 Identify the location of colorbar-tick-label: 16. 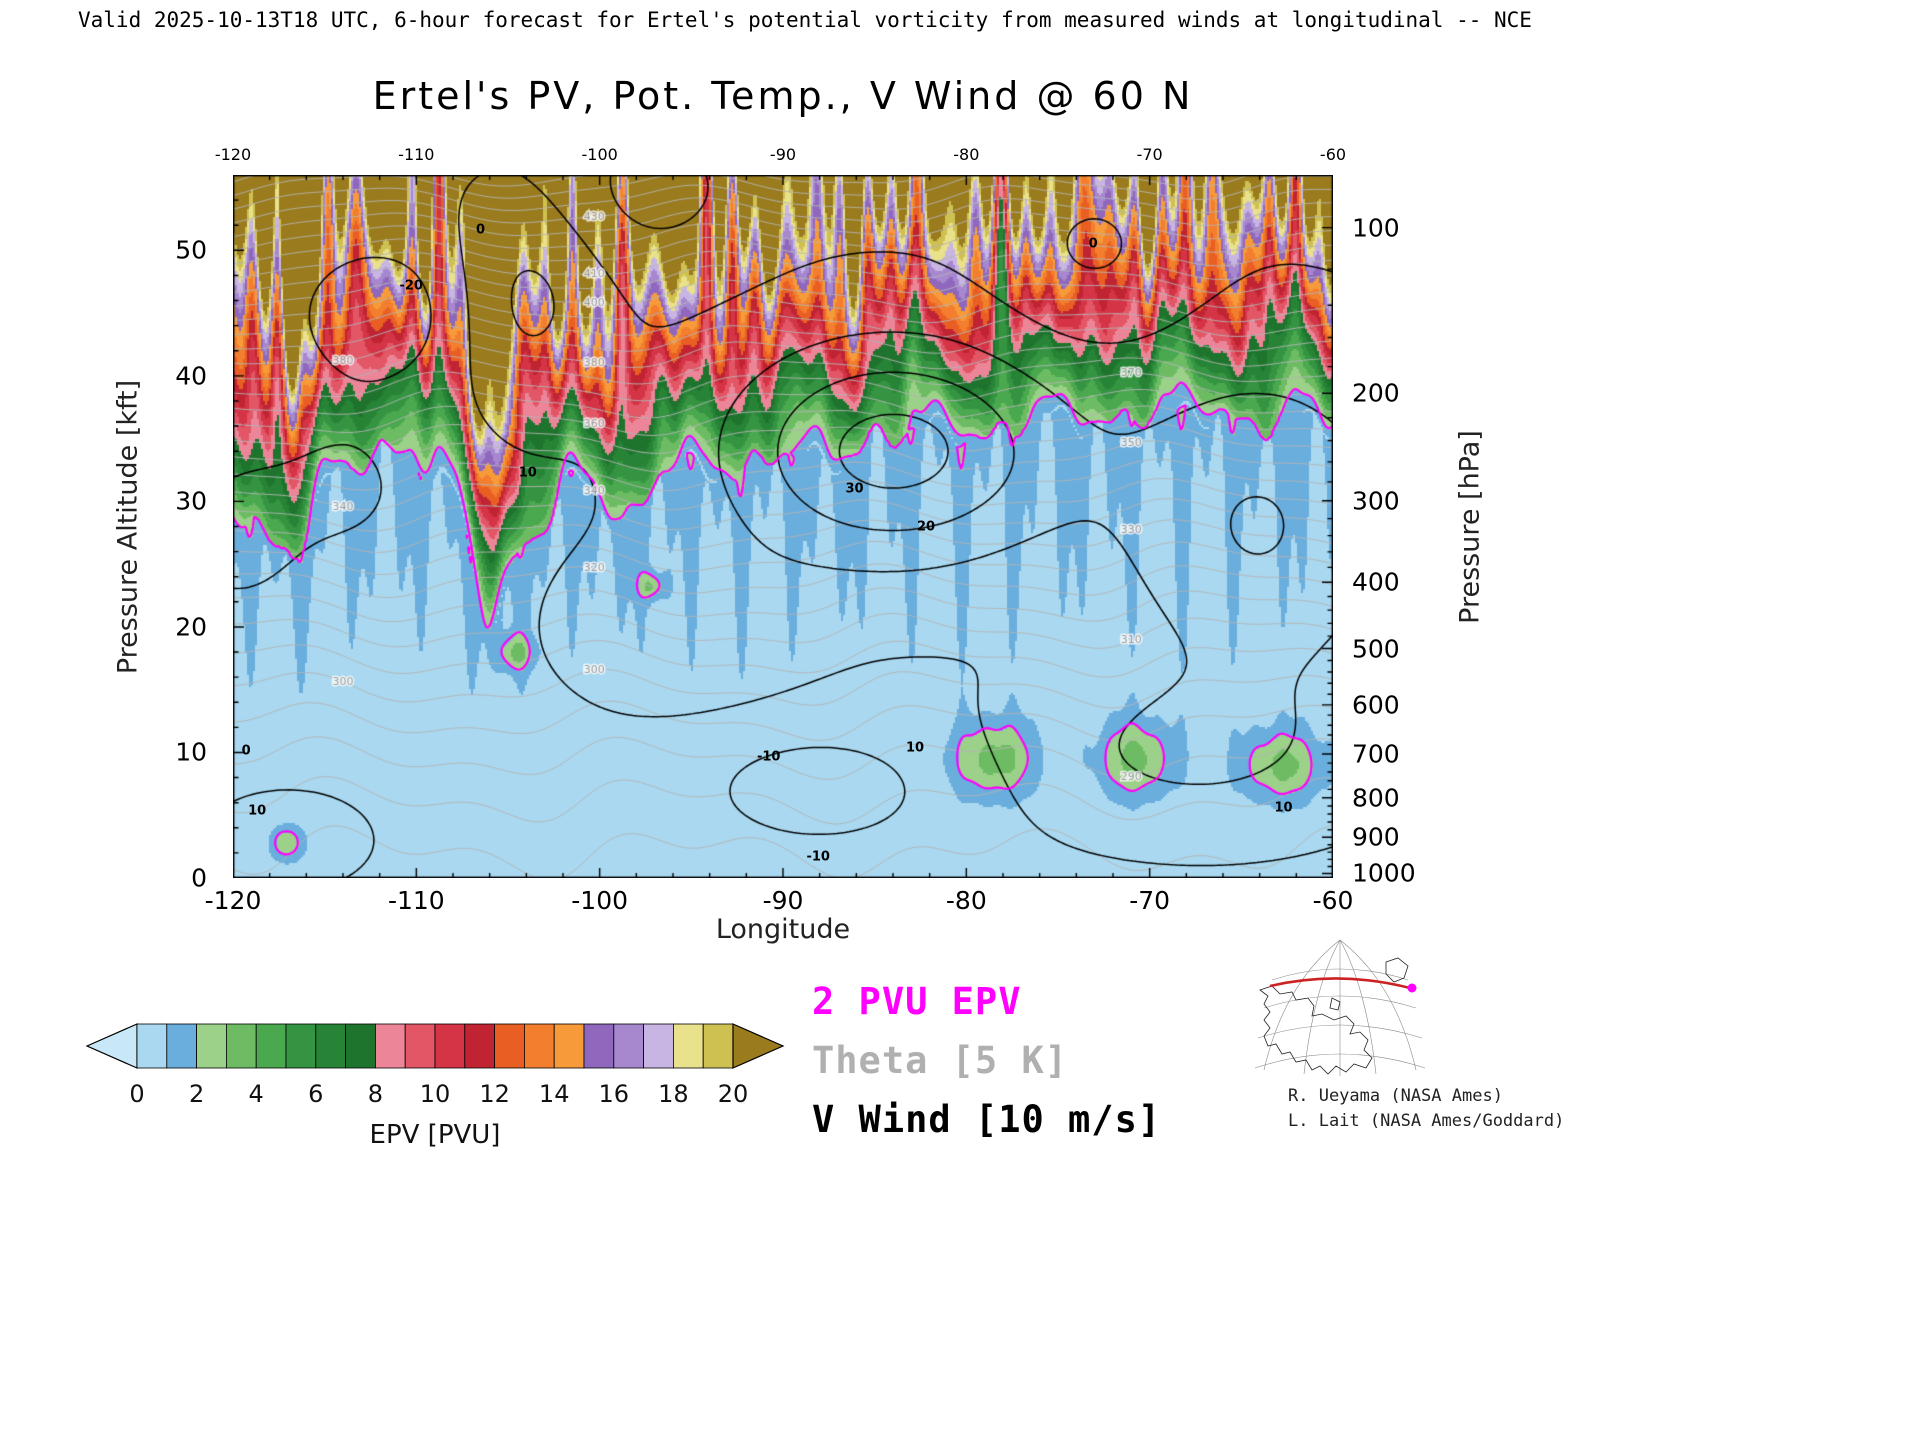
(614, 1094).